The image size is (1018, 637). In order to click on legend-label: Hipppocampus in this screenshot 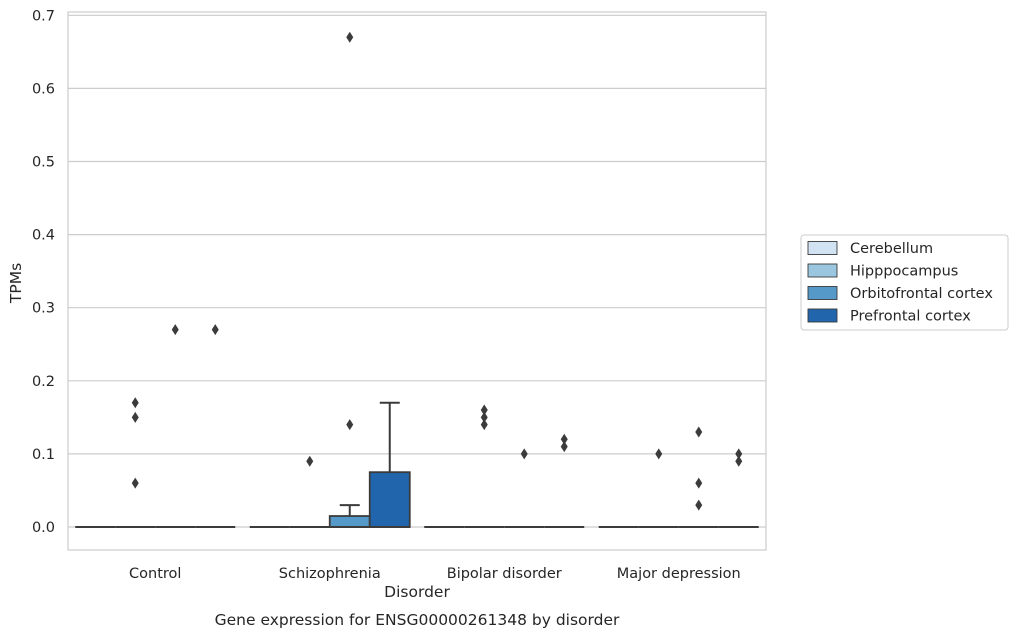, I will do `click(904, 272)`.